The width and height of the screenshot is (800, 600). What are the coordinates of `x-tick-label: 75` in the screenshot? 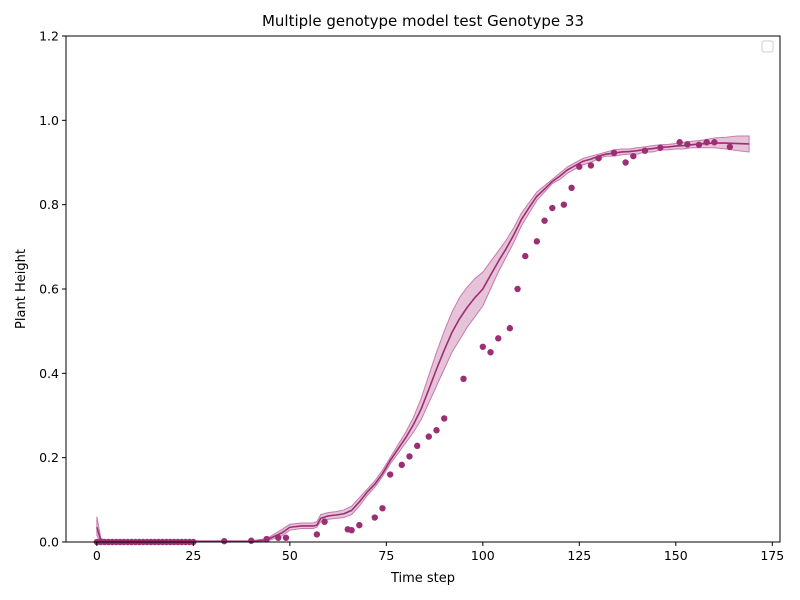 It's located at (386, 555).